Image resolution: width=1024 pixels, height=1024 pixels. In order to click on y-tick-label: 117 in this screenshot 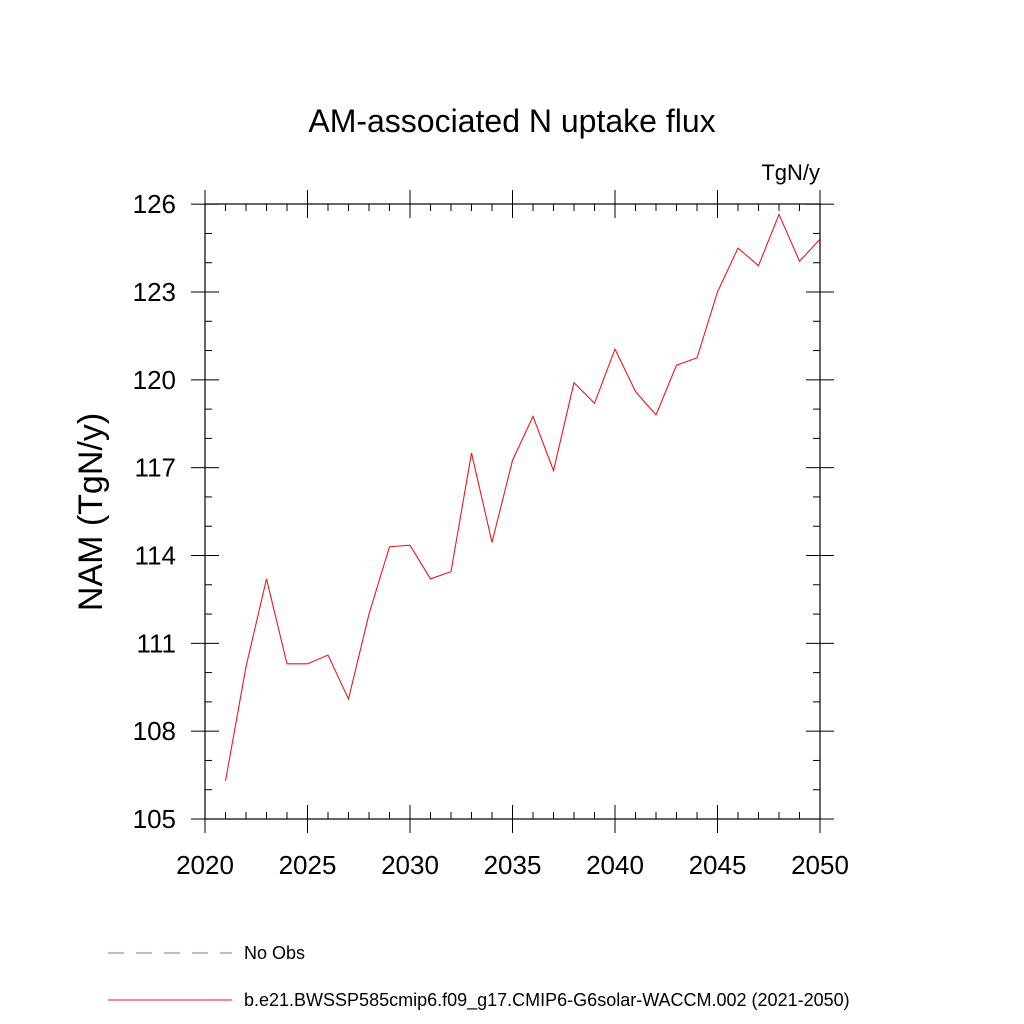, I will do `click(155, 468)`.